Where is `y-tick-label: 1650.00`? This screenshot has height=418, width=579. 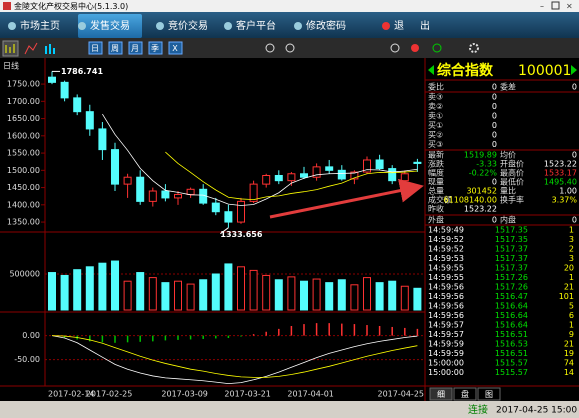
y-tick-label: 1650.00 is located at coordinates (23, 118).